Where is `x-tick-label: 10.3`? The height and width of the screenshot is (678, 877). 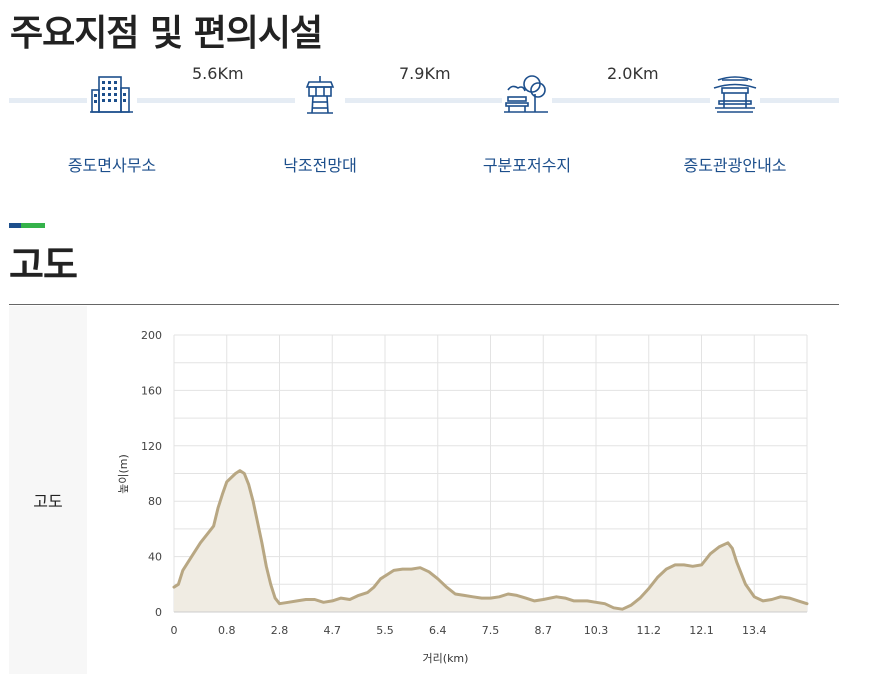
x-tick-label: 10.3 is located at coordinates (596, 630).